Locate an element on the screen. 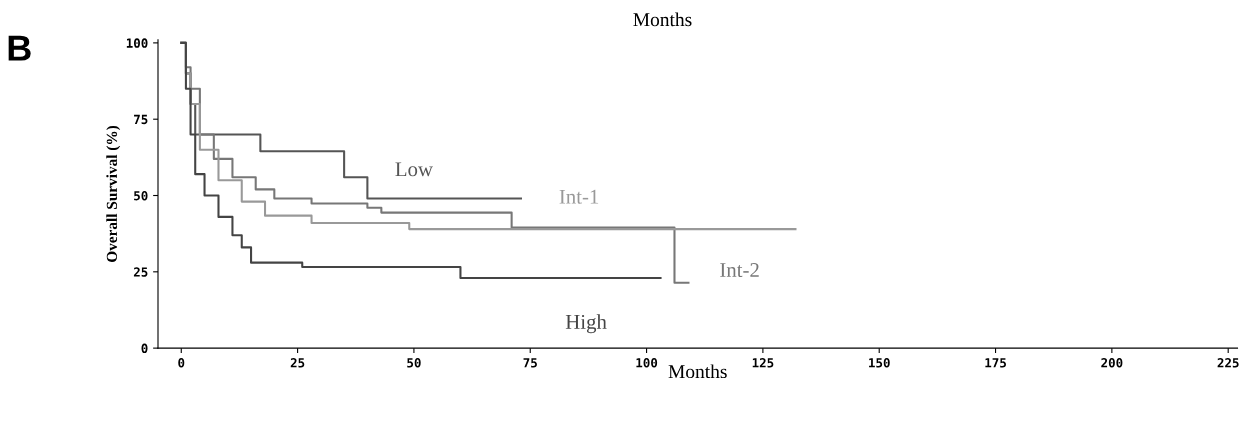 The image size is (1250, 433). text: Months is located at coordinates (662, 19).